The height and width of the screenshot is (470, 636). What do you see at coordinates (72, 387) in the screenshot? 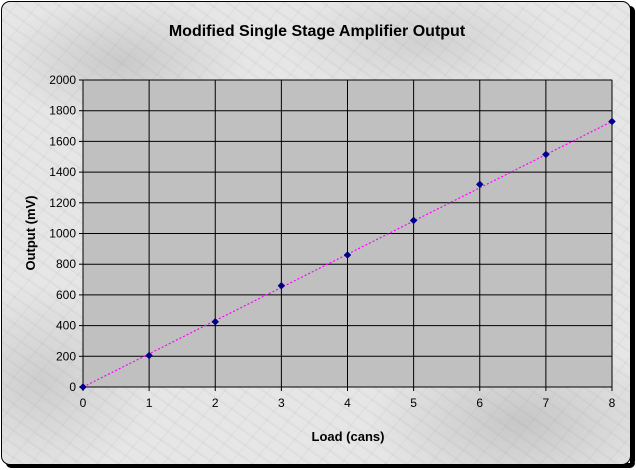
I see `y-tick-label: 0` at bounding box center [72, 387].